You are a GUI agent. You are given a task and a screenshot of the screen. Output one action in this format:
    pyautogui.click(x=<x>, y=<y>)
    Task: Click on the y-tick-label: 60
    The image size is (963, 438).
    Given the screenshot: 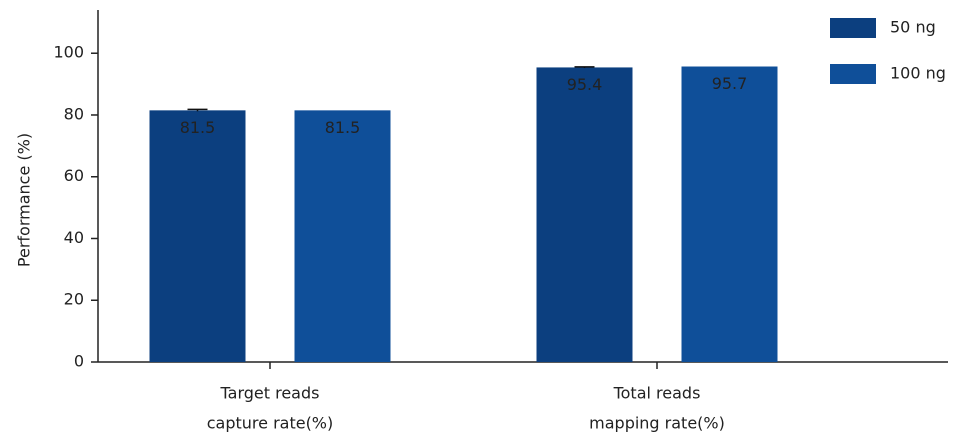 What is the action you would take?
    pyautogui.click(x=74, y=175)
    